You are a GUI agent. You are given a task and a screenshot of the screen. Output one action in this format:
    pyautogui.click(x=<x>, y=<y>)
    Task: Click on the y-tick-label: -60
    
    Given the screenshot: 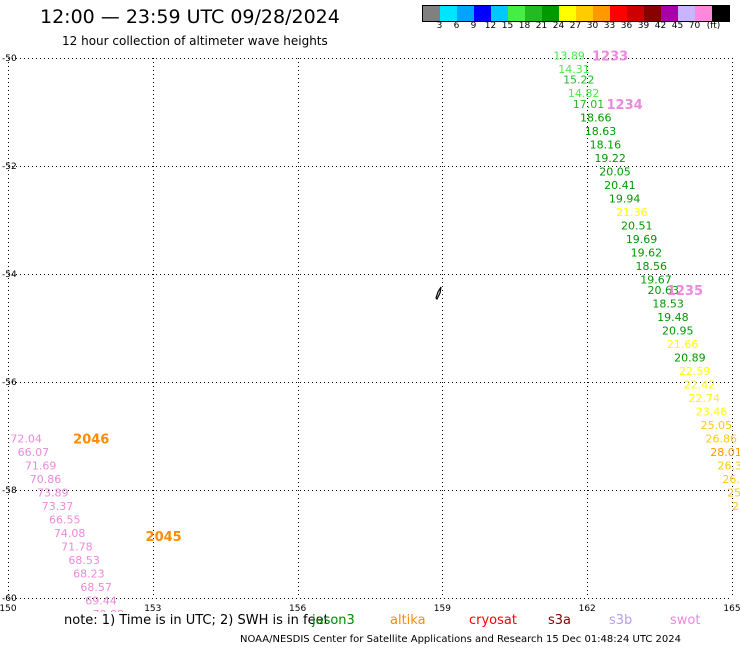 What is the action you would take?
    pyautogui.click(x=9, y=599)
    